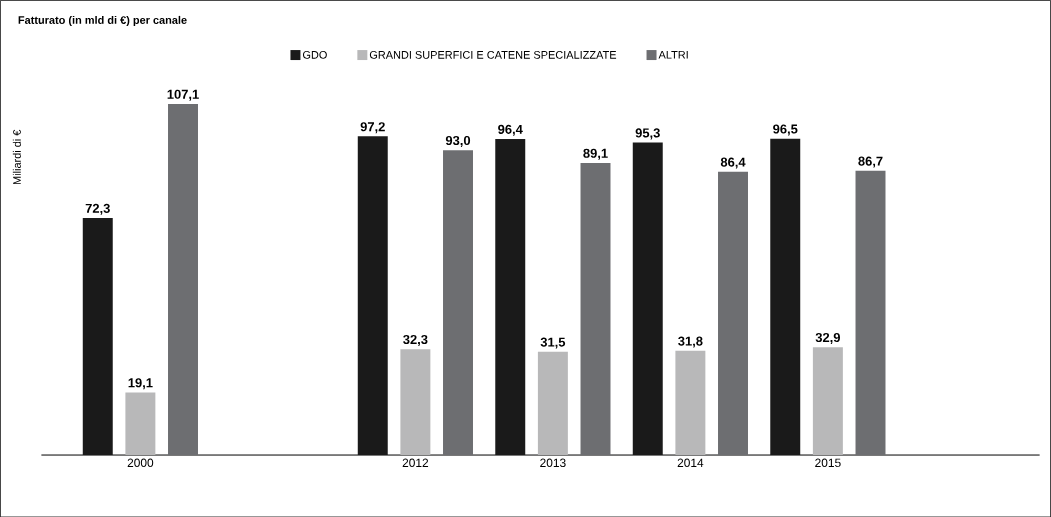  What do you see at coordinates (314, 54) in the screenshot?
I see `legend-label: GDO` at bounding box center [314, 54].